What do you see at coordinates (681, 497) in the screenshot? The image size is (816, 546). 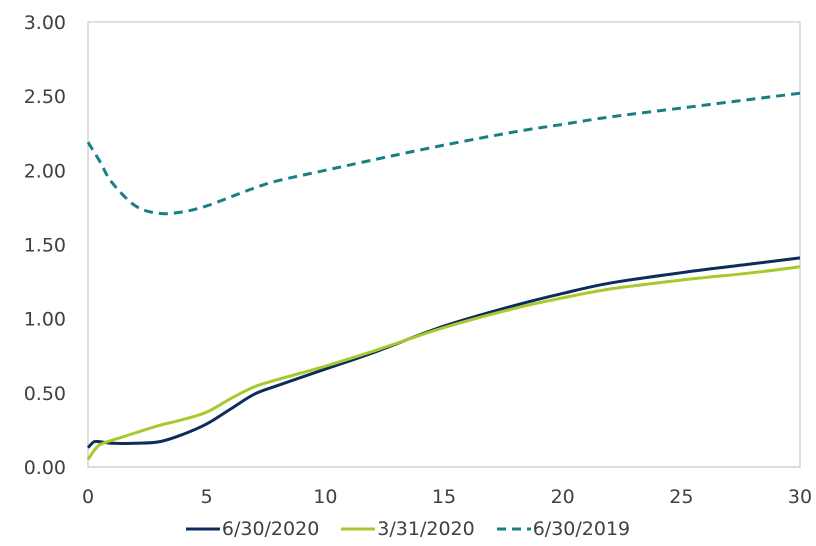 I see `x-tick-label: 25` at bounding box center [681, 497].